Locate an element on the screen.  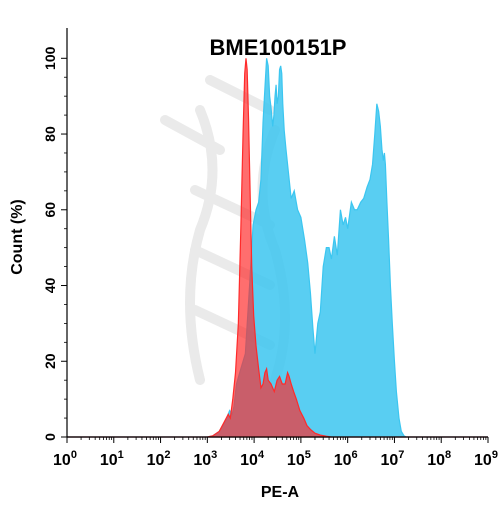
x-tick-label: 10⁰ is located at coordinates (65, 459).